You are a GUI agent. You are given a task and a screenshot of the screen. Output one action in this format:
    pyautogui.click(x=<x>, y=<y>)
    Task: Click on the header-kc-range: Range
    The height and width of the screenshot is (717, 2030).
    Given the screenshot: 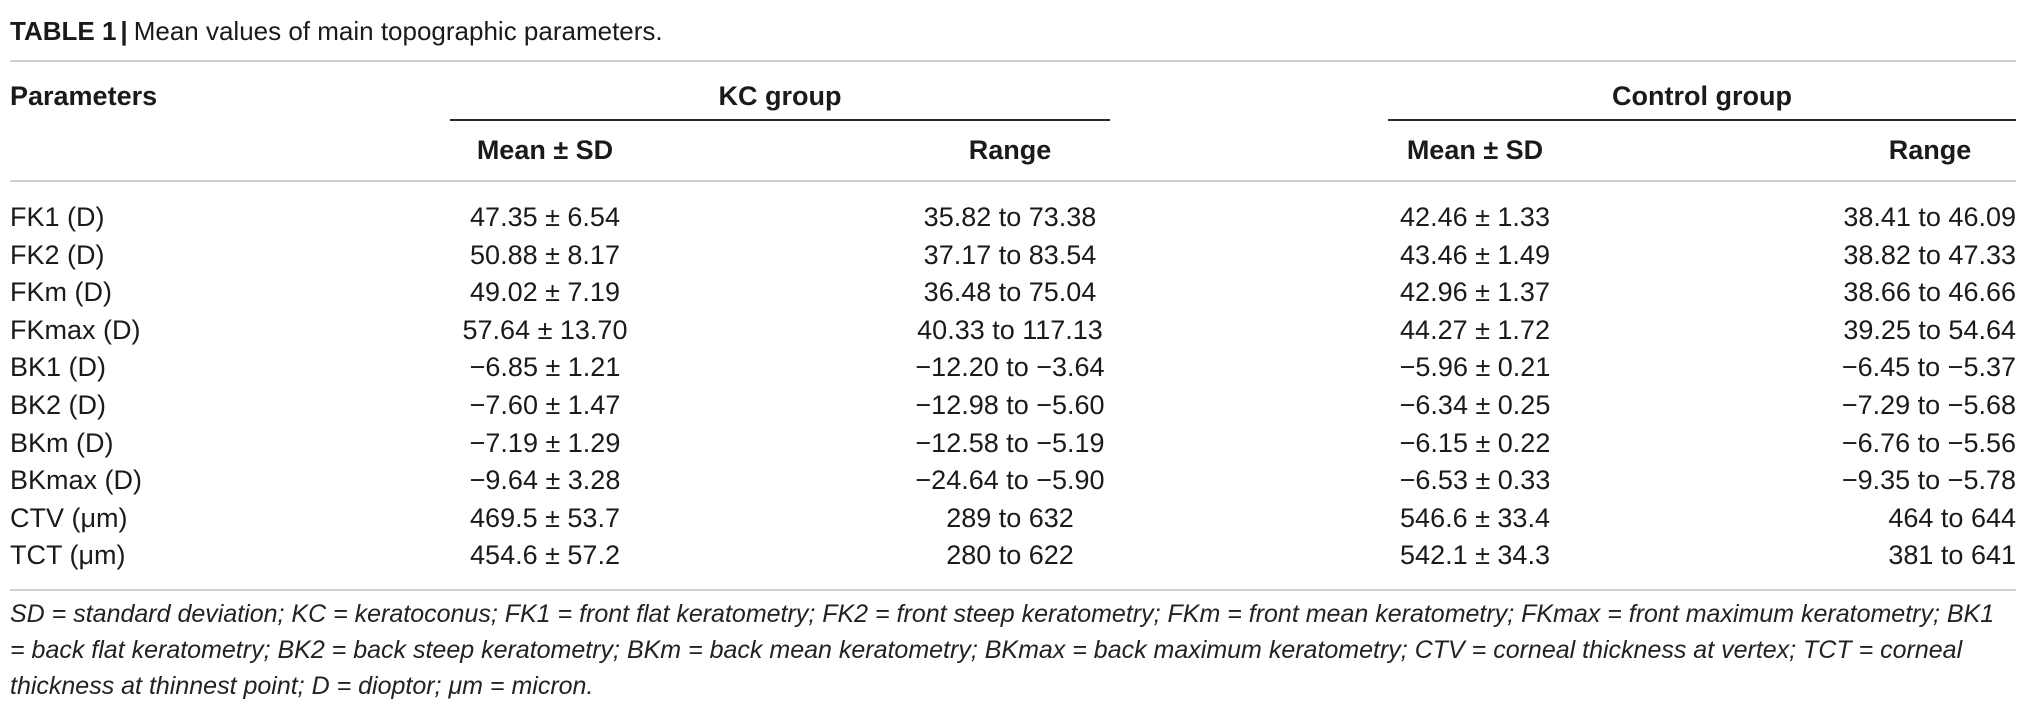 What is the action you would take?
    pyautogui.click(x=1010, y=150)
    